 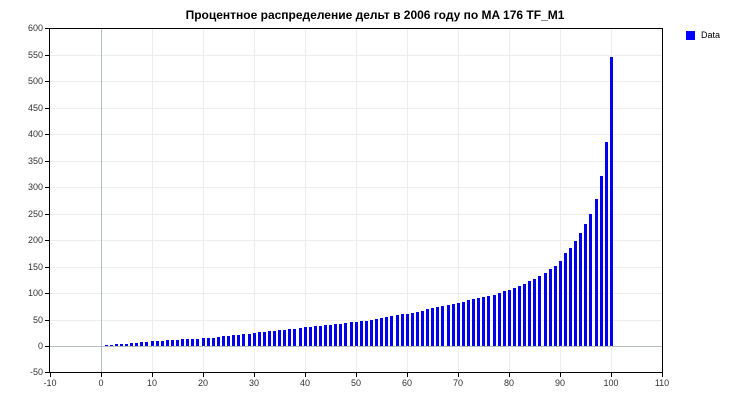 I want to click on x-tick-label: 70, so click(x=457, y=383).